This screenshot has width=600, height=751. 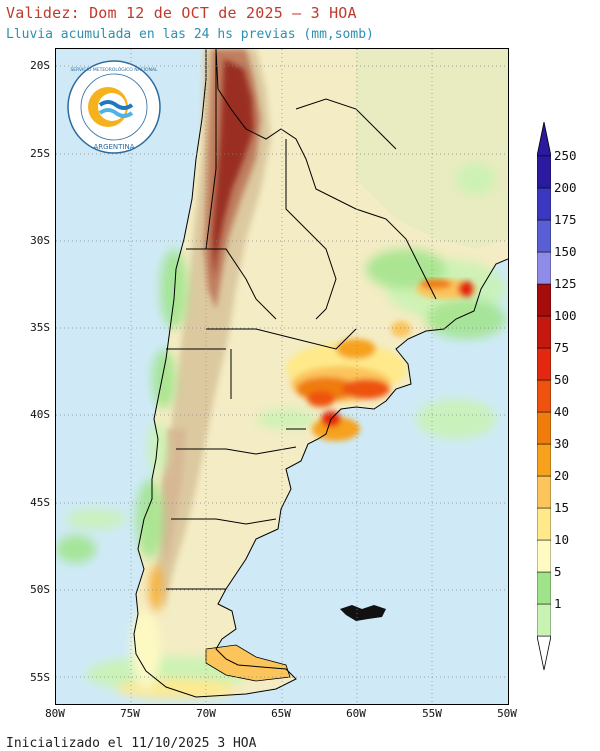 I want to click on lon-label-65w: 65W, so click(x=281, y=713).